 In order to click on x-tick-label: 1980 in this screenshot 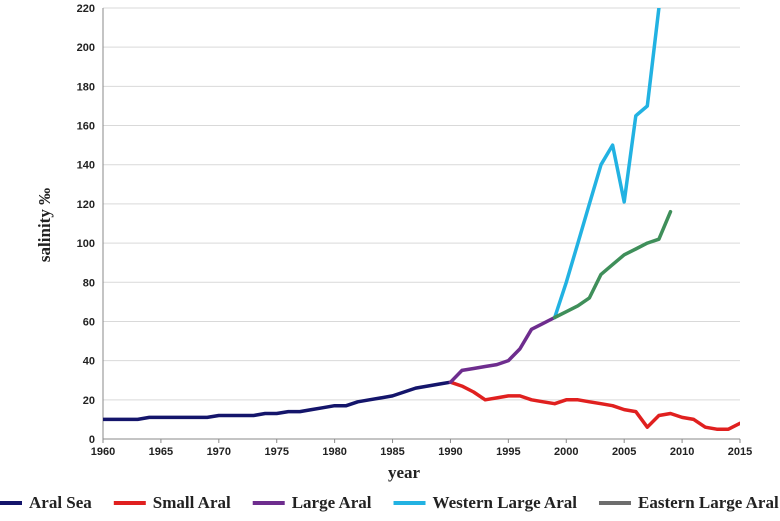, I will do `click(334, 452)`.